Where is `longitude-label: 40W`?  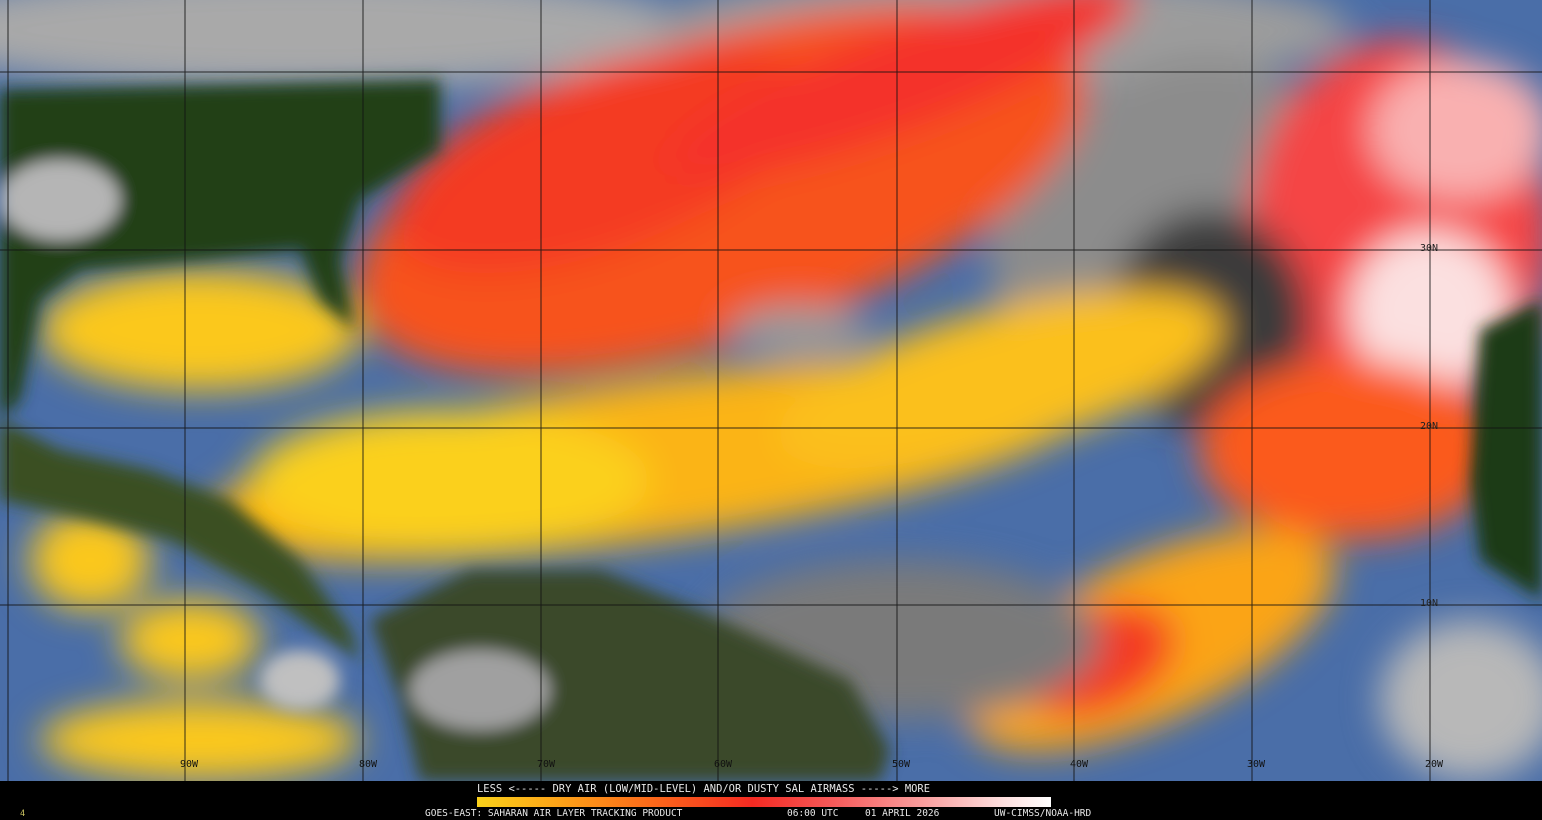
longitude-label: 40W is located at coordinates (1079, 764).